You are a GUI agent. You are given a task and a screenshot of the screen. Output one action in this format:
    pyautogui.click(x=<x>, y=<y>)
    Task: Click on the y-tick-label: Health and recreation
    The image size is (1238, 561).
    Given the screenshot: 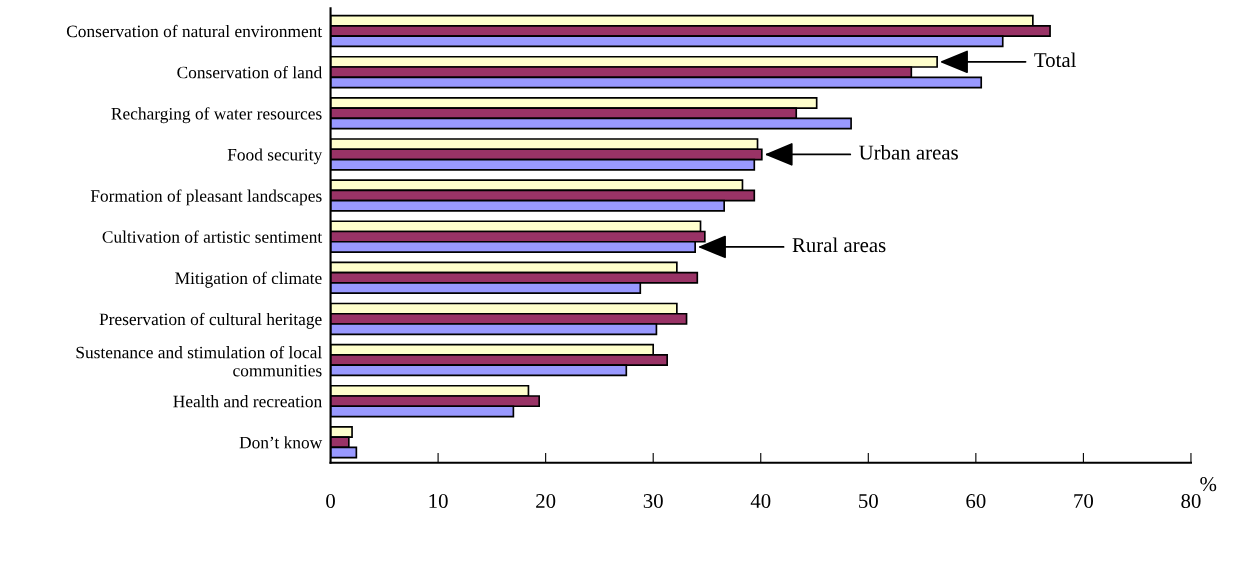 What is the action you would take?
    pyautogui.click(x=247, y=401)
    